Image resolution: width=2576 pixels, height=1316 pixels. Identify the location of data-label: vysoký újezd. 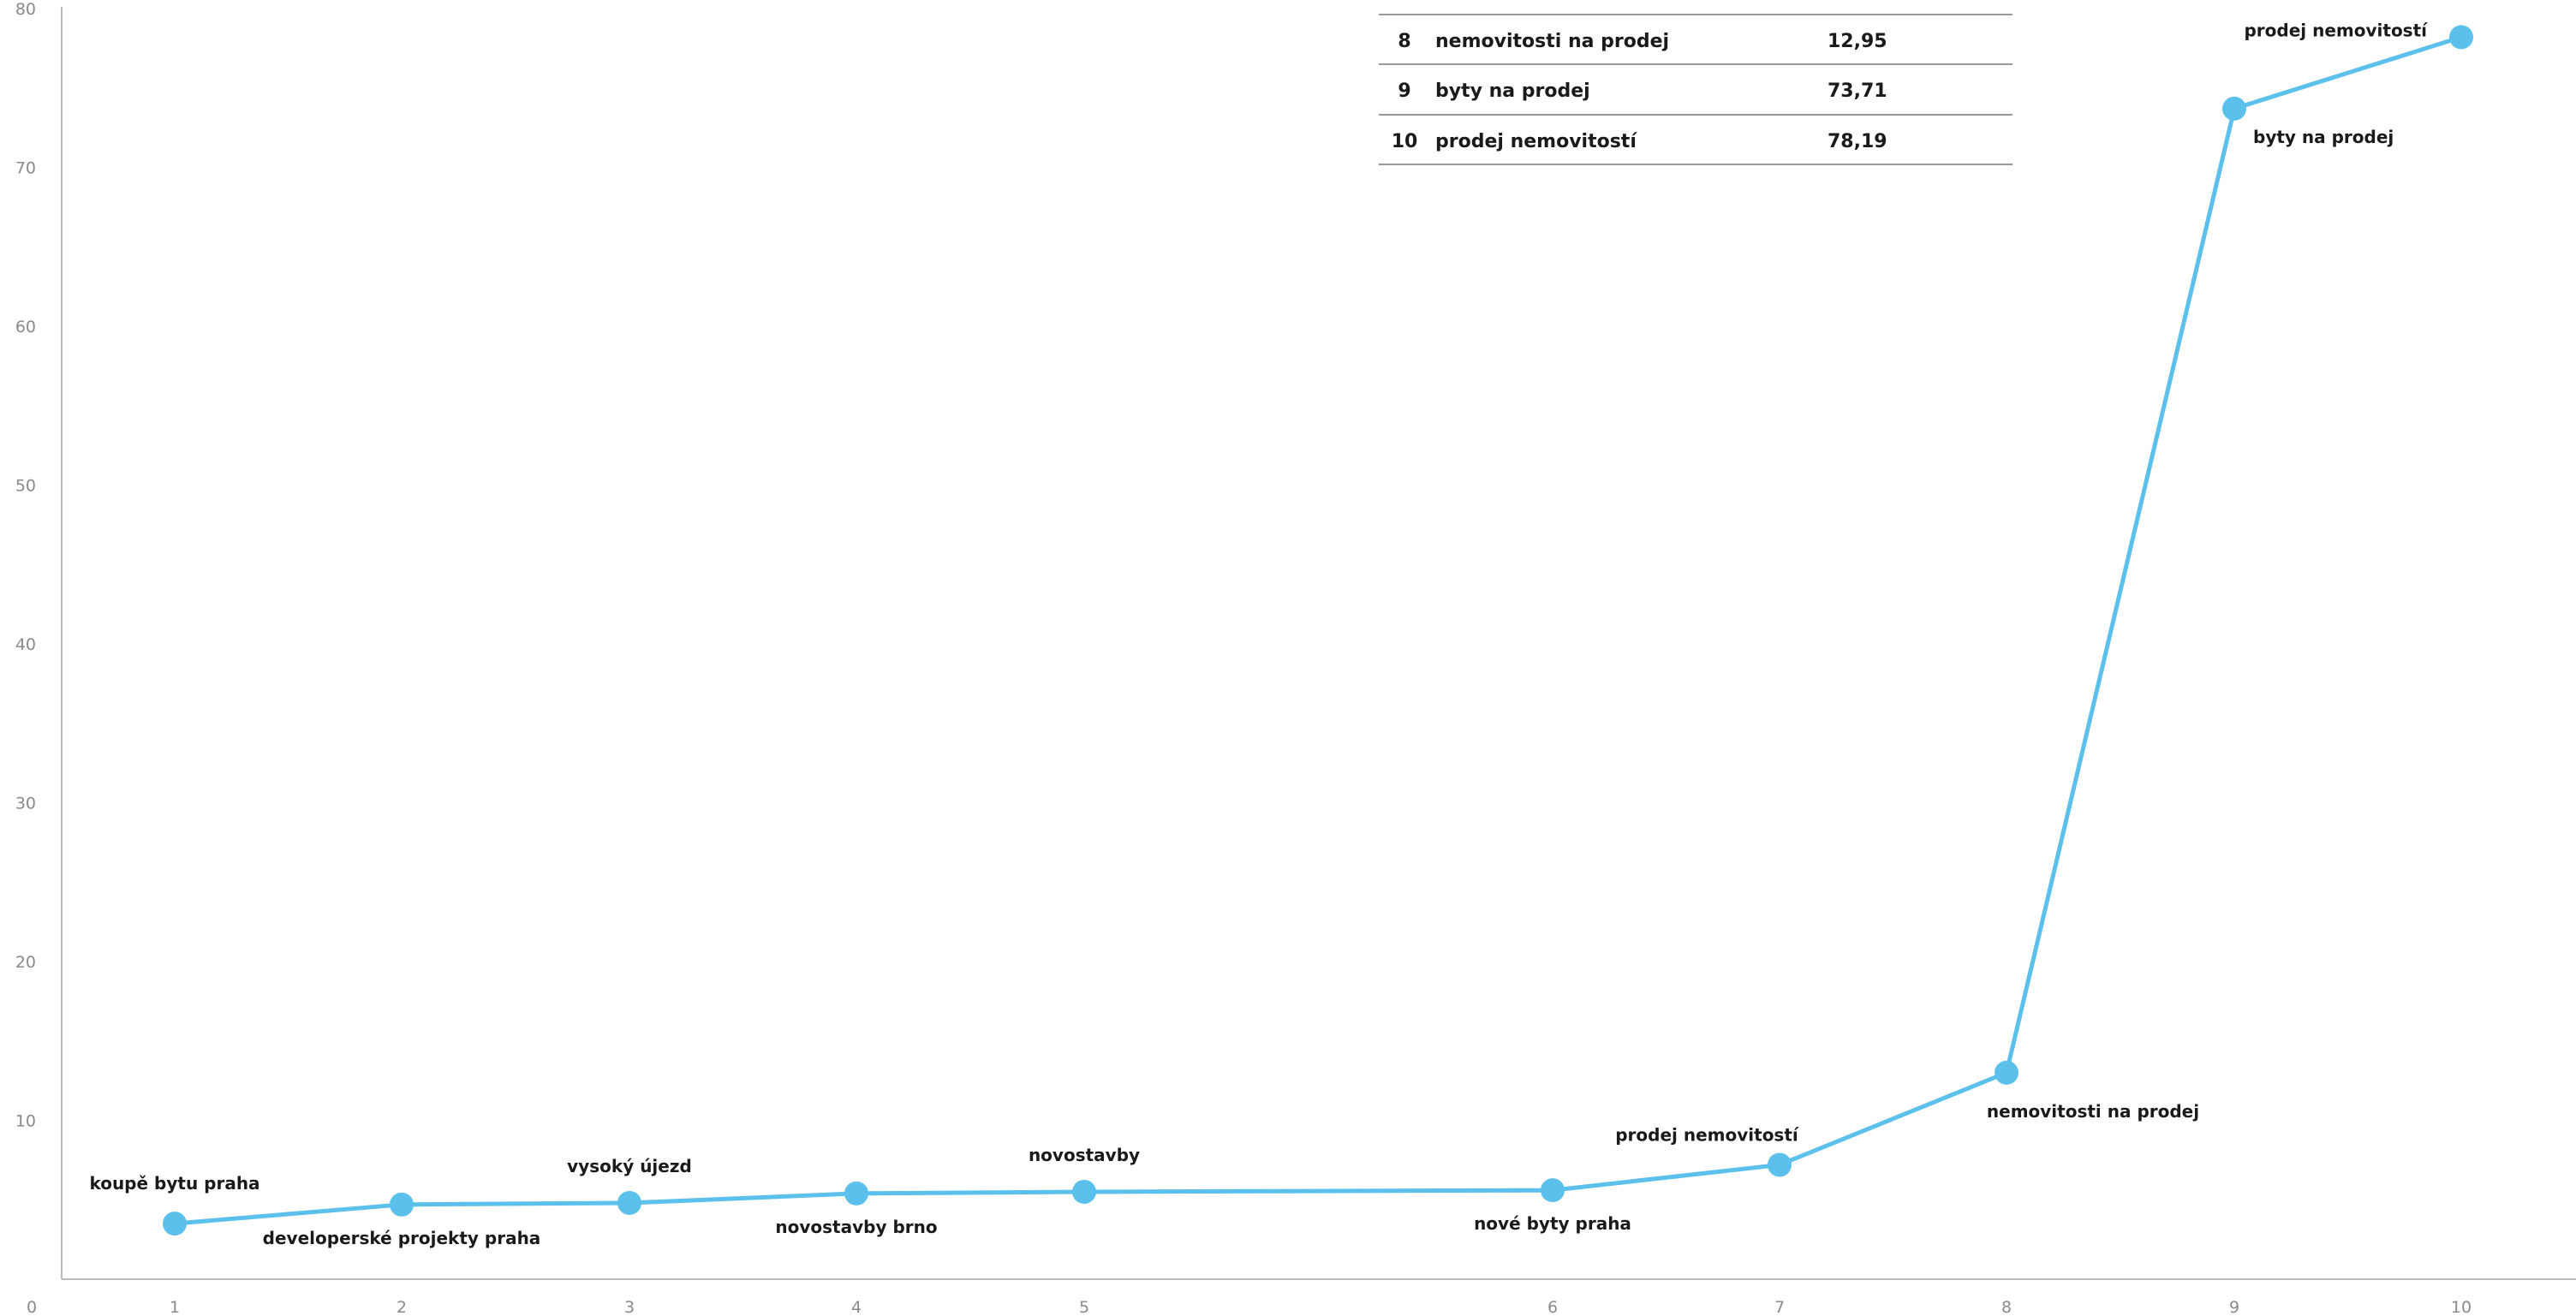
(629, 1166).